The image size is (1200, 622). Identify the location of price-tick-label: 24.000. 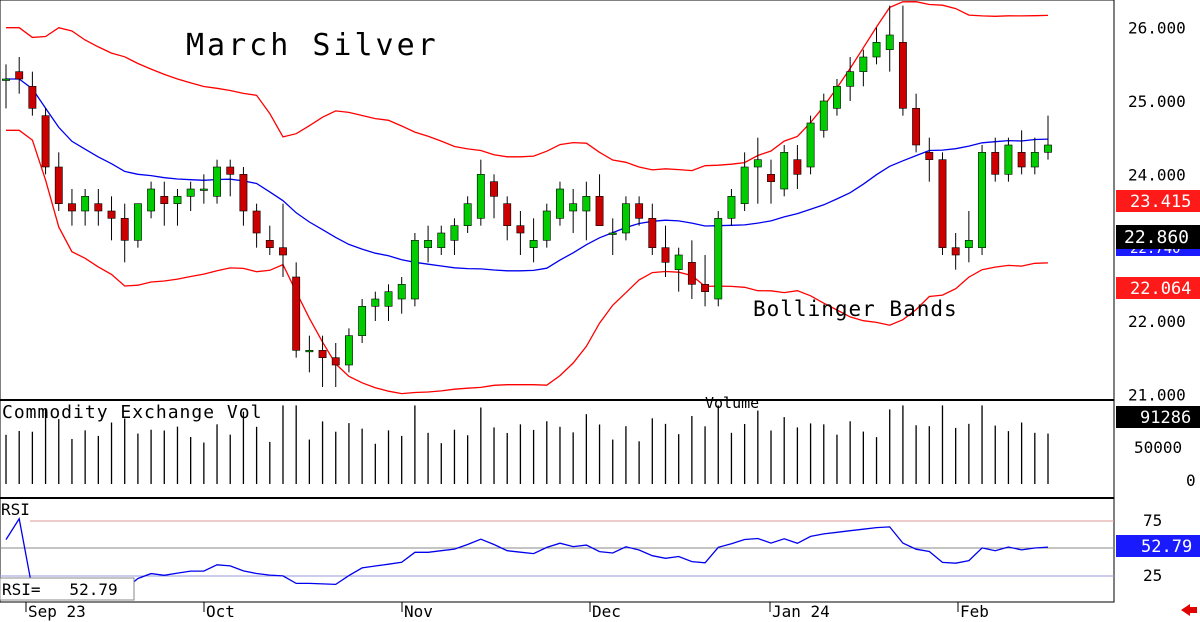
(1157, 174).